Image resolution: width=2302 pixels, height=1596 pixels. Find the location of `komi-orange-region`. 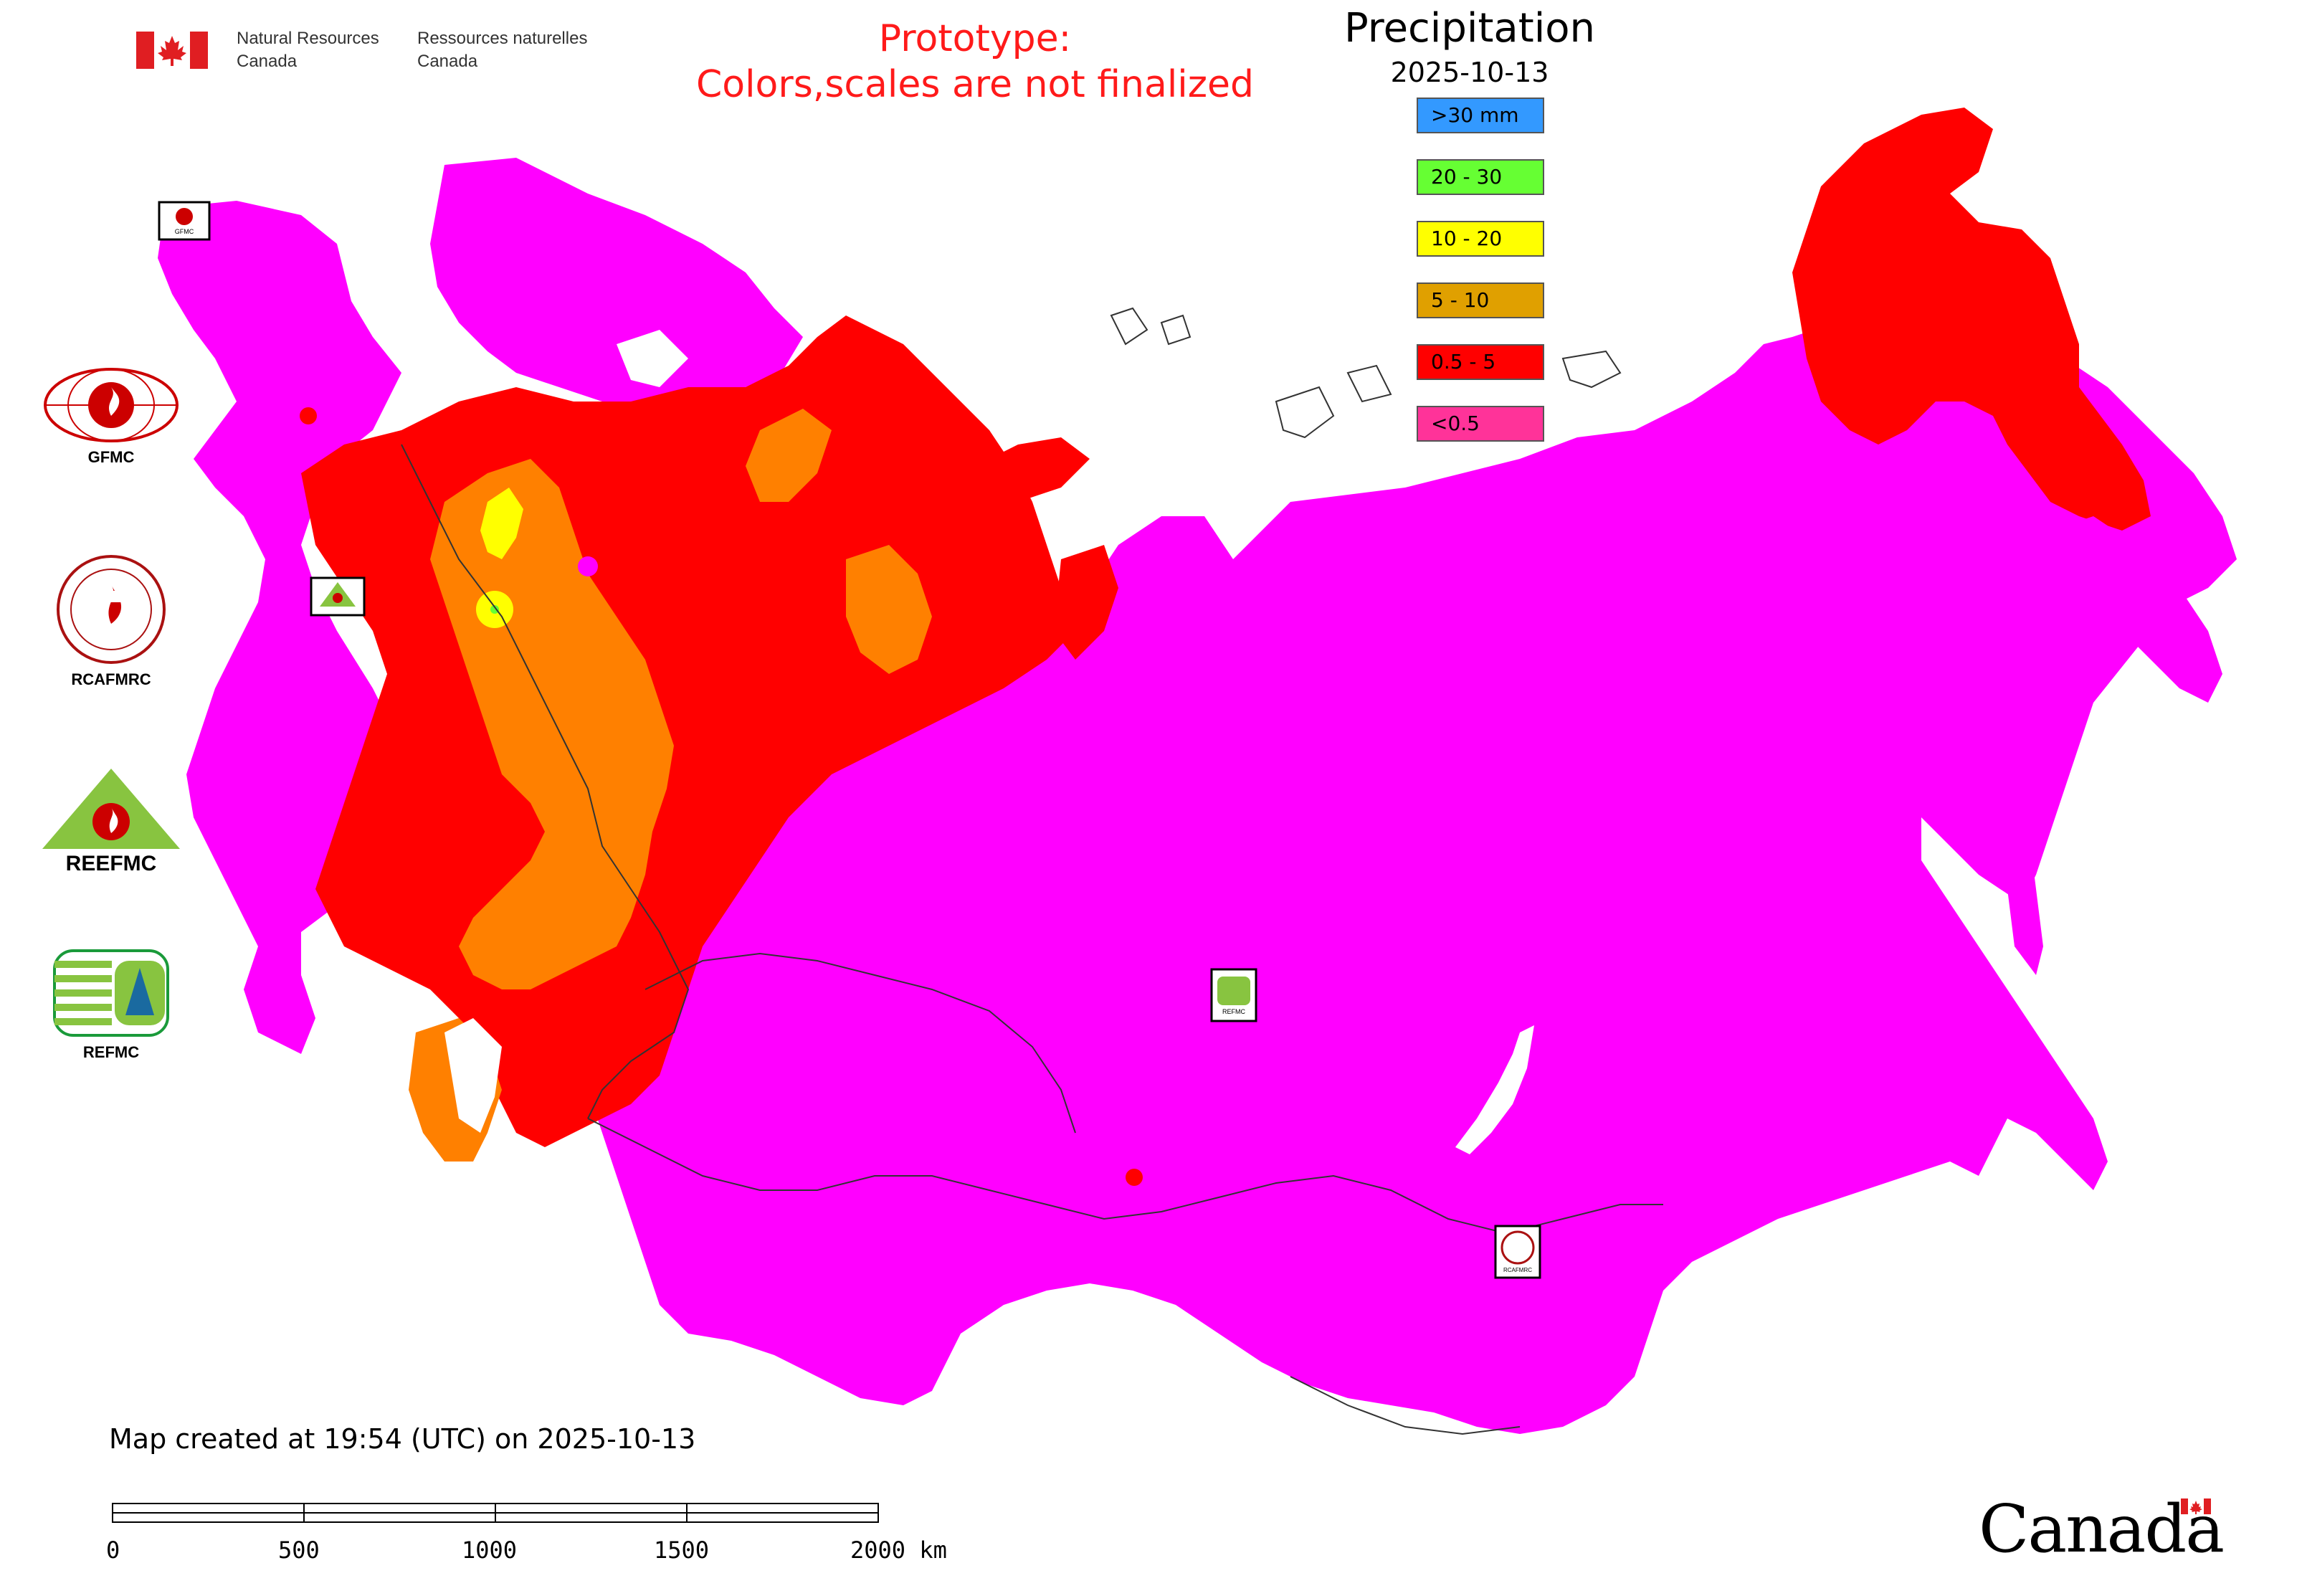

komi-orange-region is located at coordinates (889, 609).